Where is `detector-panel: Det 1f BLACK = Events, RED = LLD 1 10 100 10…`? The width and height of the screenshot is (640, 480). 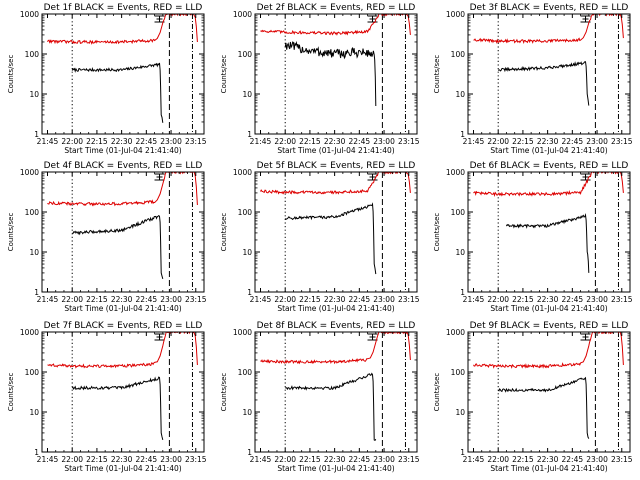 detector-panel: Det 1f BLACK = Events, RED = LLD 1 10 100 10… is located at coordinates (107, 79).